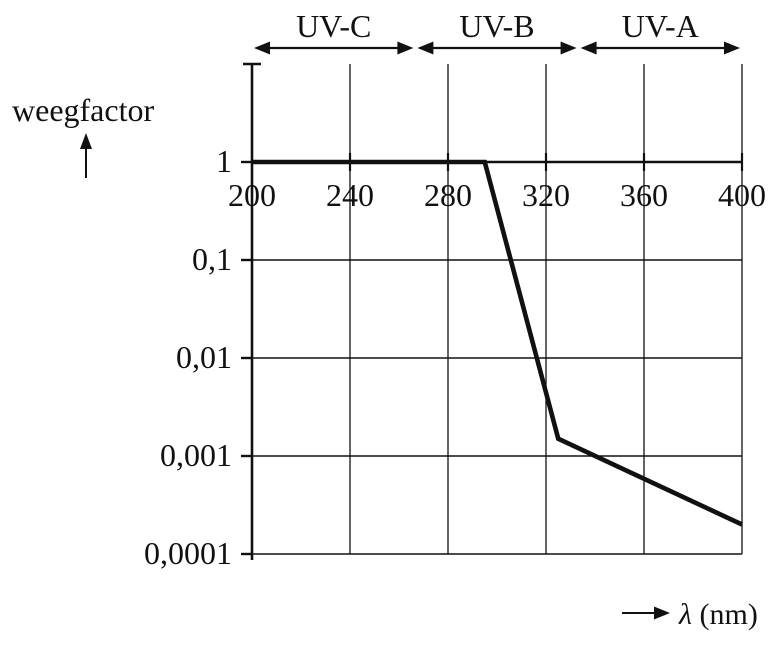 This screenshot has width=782, height=647. What do you see at coordinates (742, 195) in the screenshot?
I see `x-tick-label: 400` at bounding box center [742, 195].